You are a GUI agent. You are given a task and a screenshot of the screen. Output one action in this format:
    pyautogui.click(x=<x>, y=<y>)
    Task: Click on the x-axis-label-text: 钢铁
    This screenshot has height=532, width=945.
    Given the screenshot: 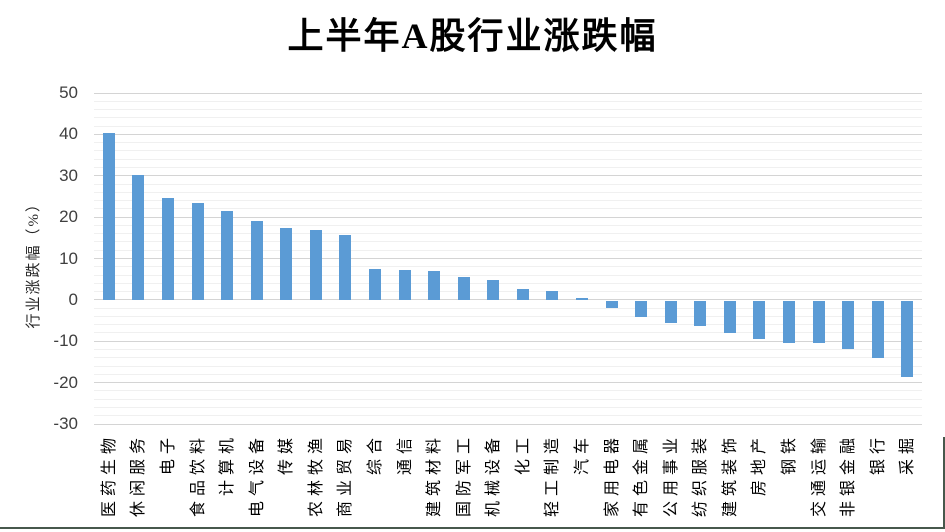 What is the action you would take?
    pyautogui.click(x=789, y=454)
    